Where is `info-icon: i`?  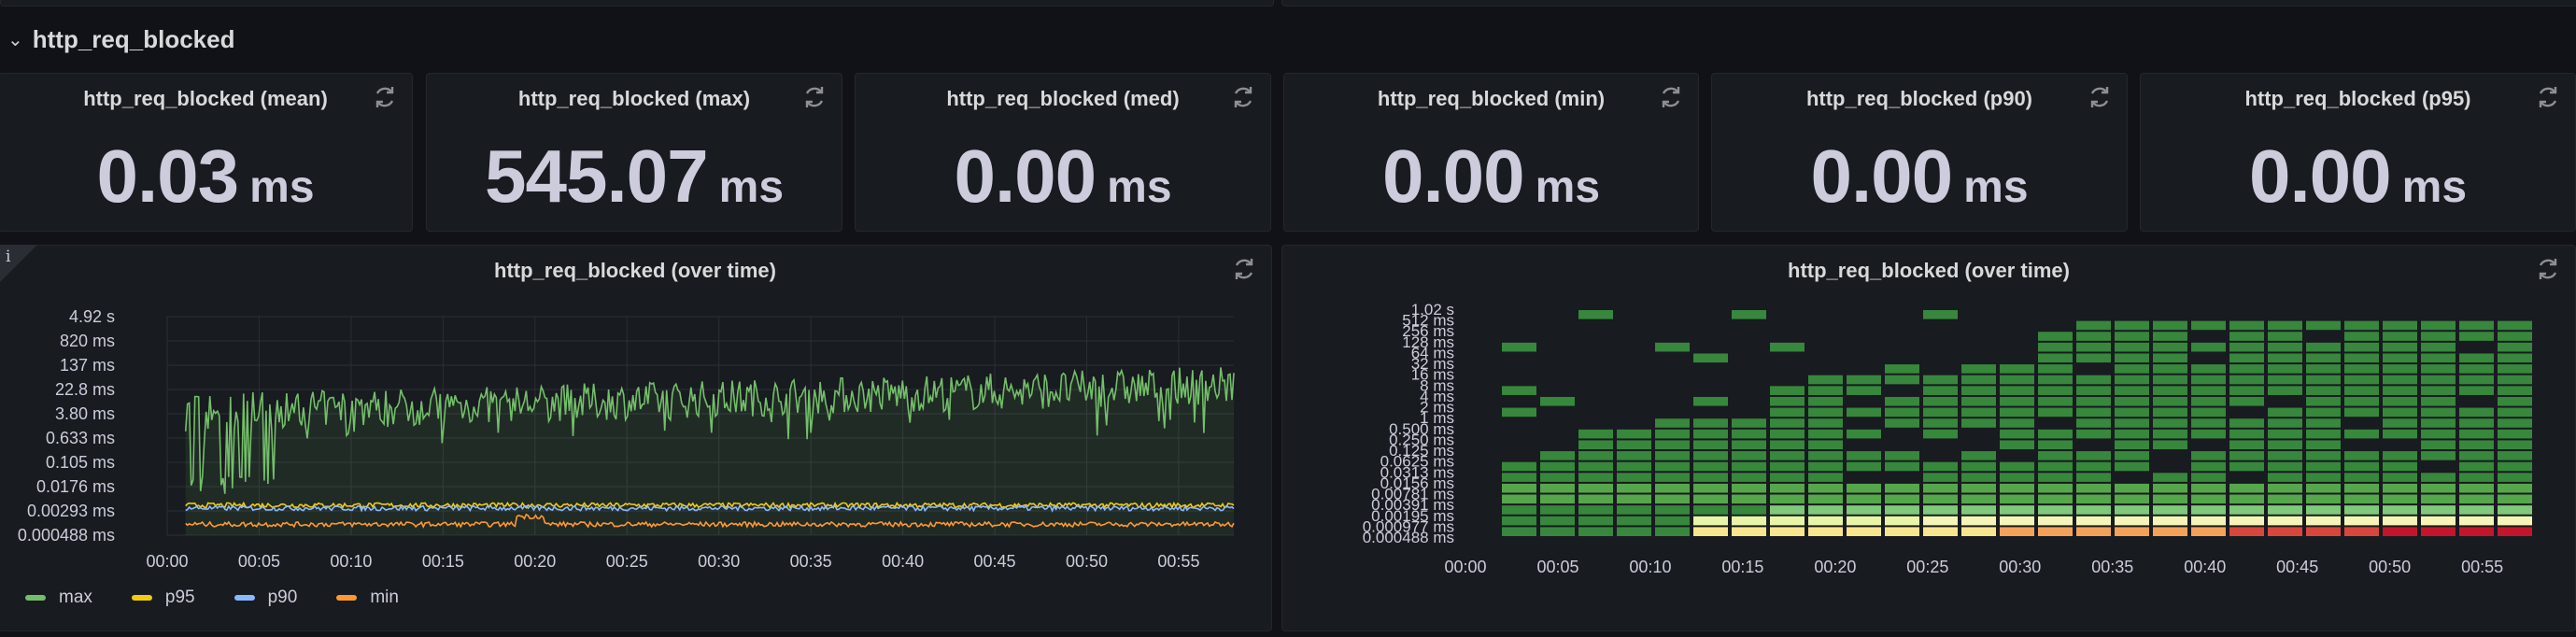
info-icon: i is located at coordinates (8, 257).